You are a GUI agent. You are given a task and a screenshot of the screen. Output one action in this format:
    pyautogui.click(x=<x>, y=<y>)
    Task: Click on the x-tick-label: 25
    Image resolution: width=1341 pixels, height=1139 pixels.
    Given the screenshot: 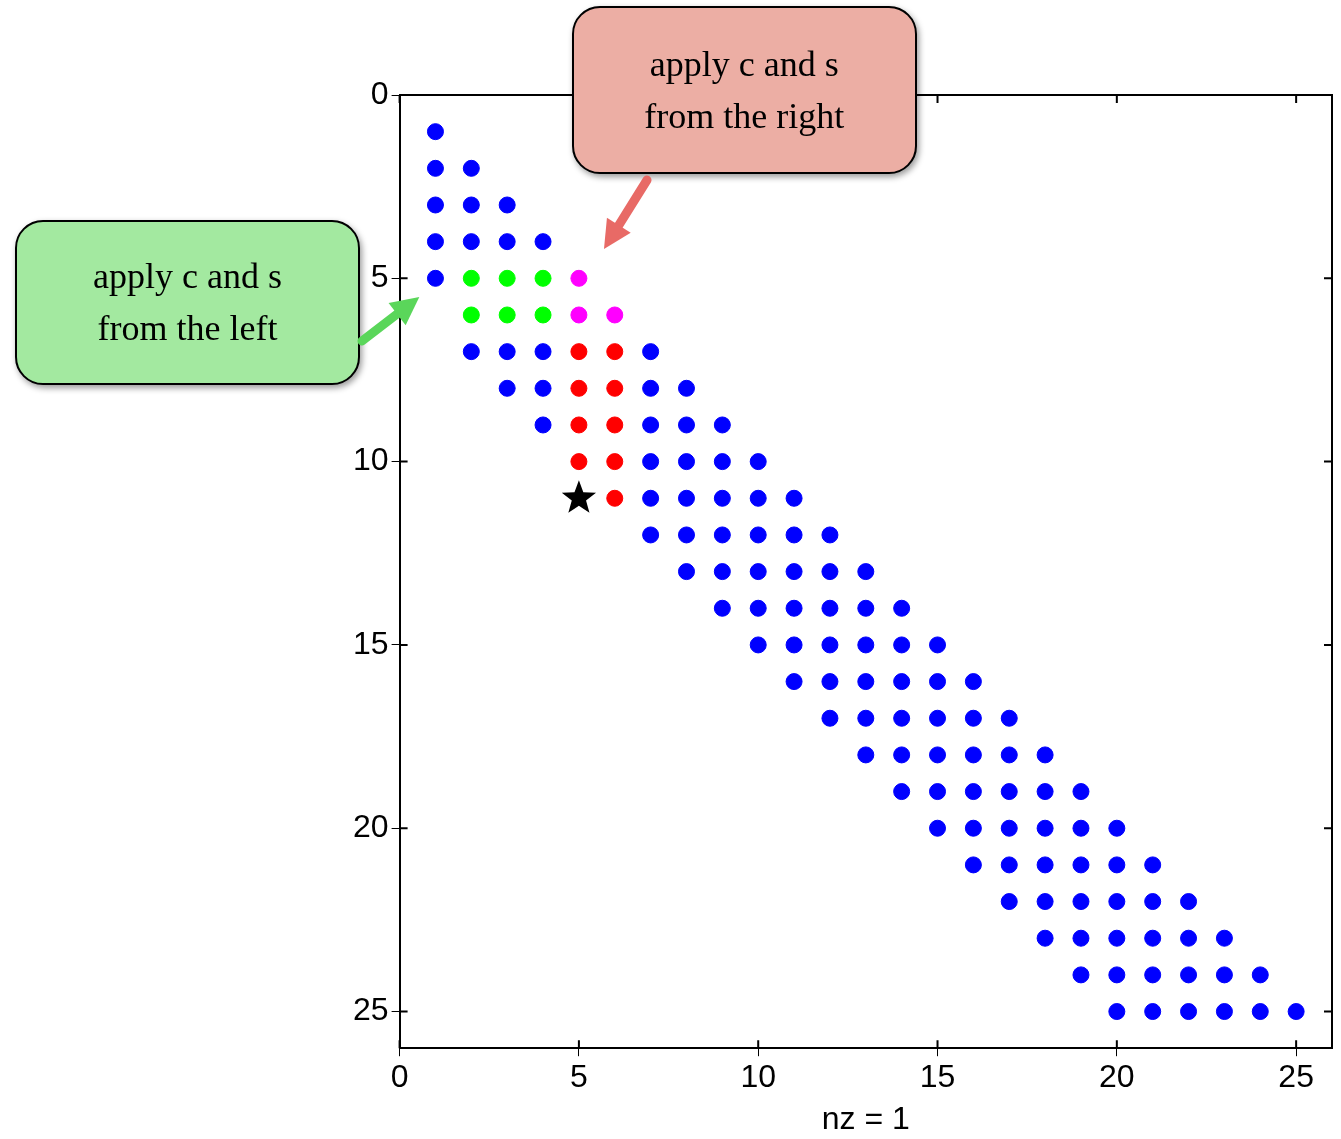 What is the action you would take?
    pyautogui.click(x=1296, y=1076)
    